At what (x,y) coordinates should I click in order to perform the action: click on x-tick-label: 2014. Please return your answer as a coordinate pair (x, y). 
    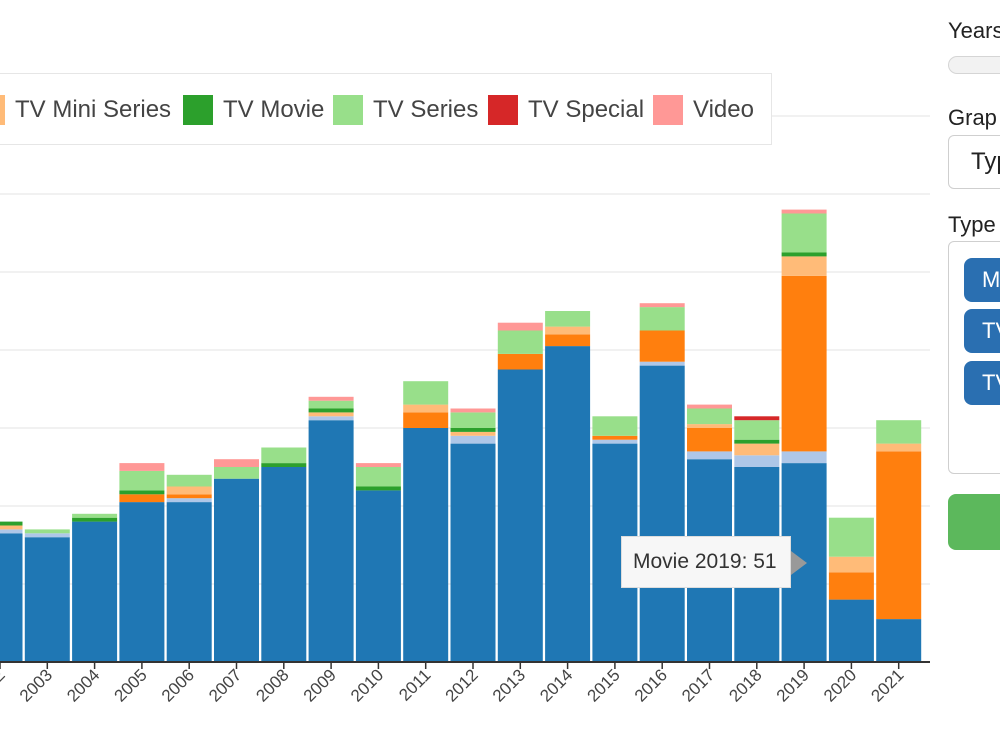
    Looking at the image, I should click on (556, 685).